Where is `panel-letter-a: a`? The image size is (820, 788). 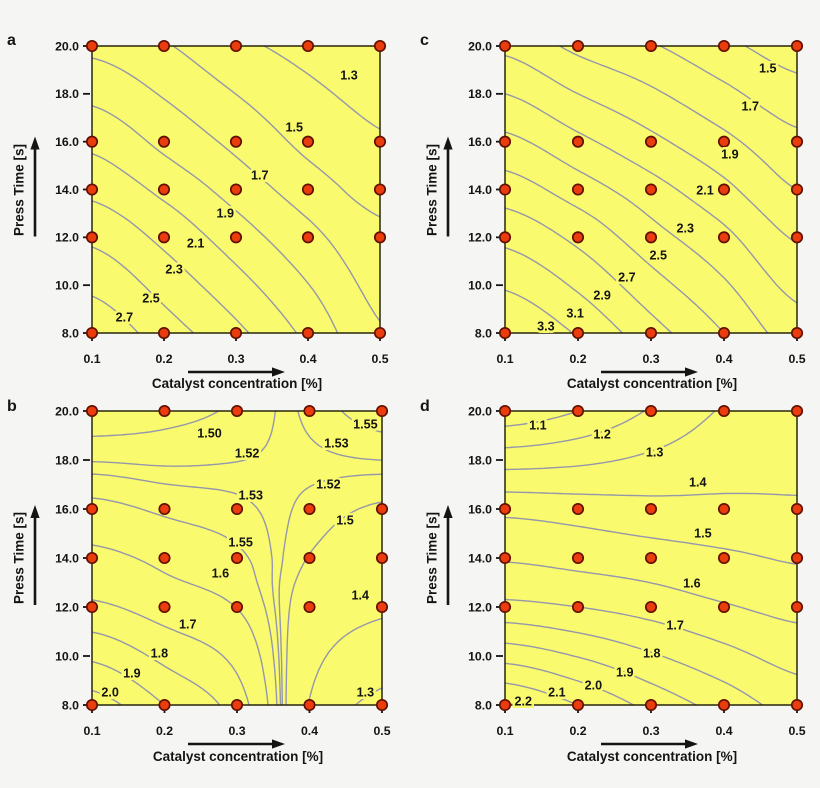 panel-letter-a: a is located at coordinates (11, 40).